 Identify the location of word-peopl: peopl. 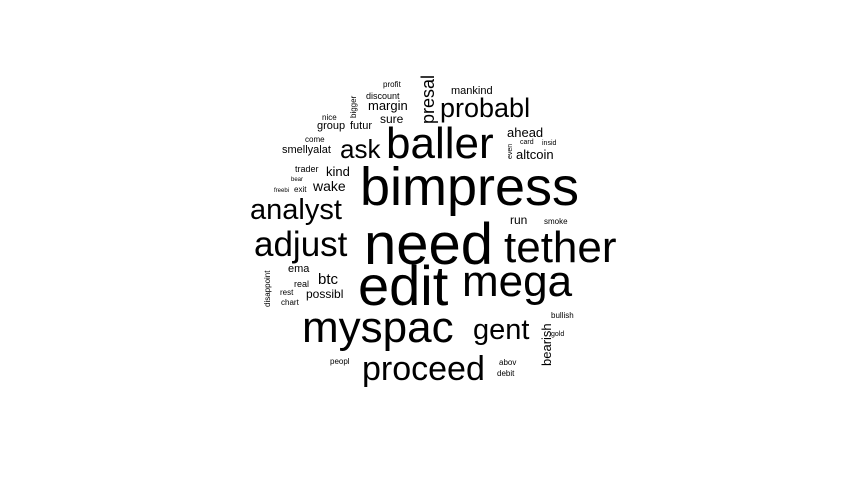
(340, 361).